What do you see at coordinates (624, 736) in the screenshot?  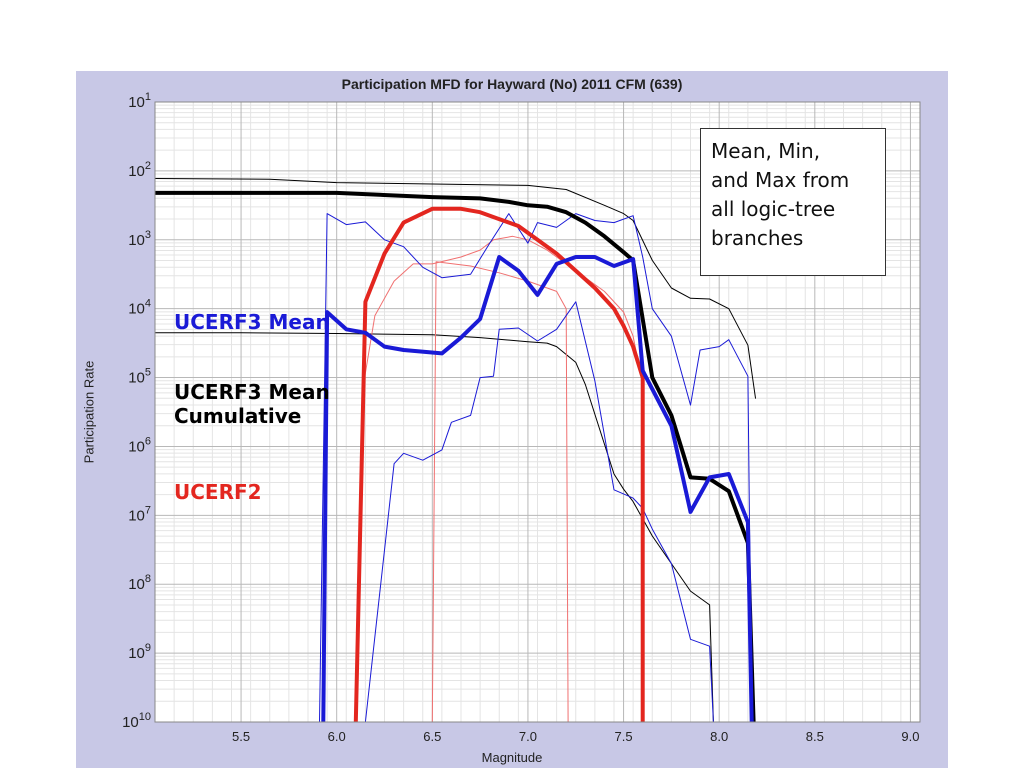 I see `x-tick-label: 7.5` at bounding box center [624, 736].